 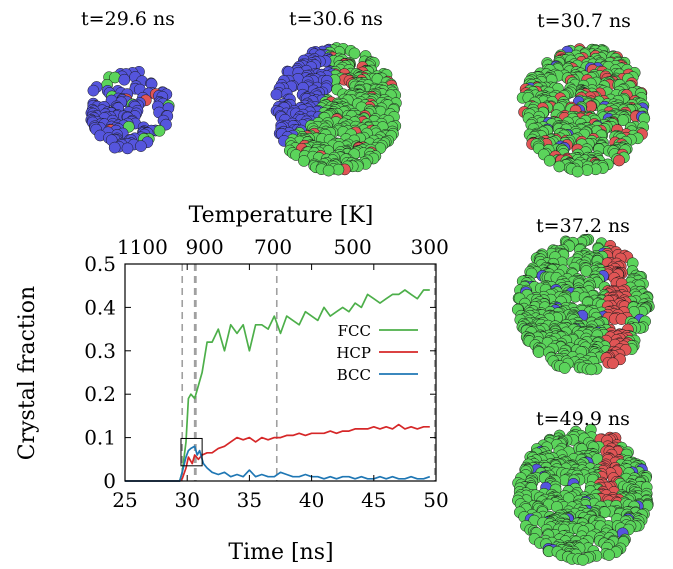 I want to click on top-tick-label: 1100, so click(x=142, y=247).